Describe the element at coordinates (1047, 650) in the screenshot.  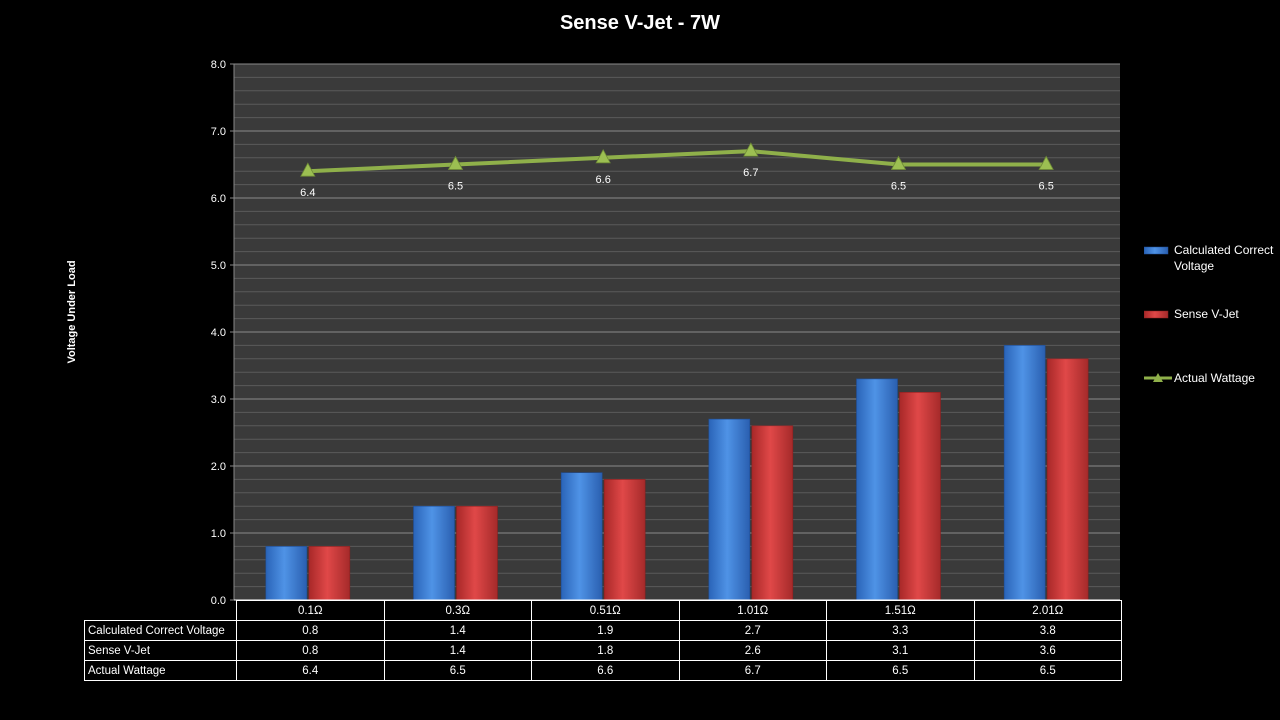
I see `table-cell: 3.6` at that location.